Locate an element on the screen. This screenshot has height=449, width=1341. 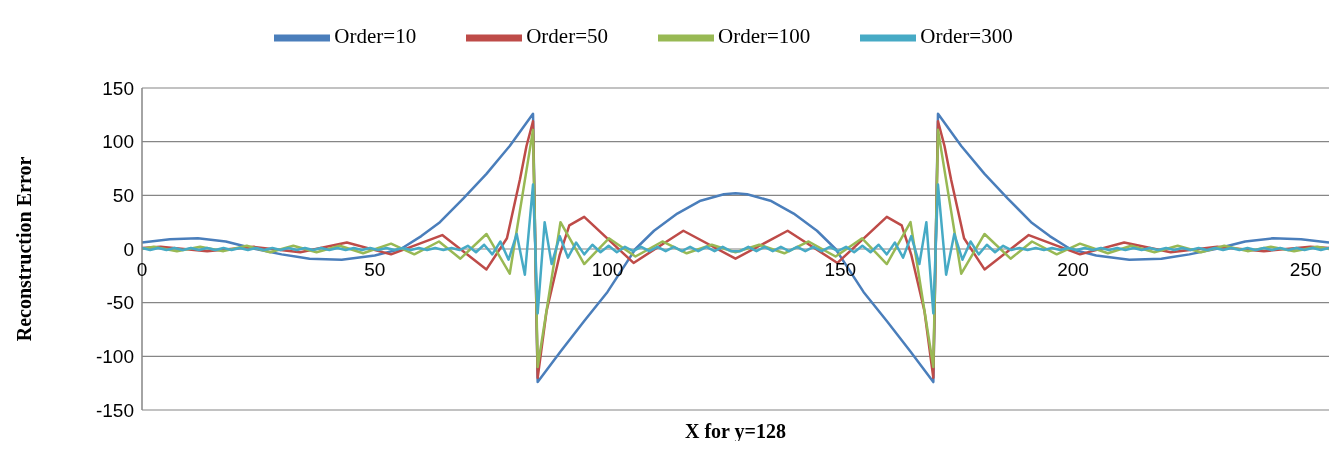
legend-label: Order=300 is located at coordinates (966, 35).